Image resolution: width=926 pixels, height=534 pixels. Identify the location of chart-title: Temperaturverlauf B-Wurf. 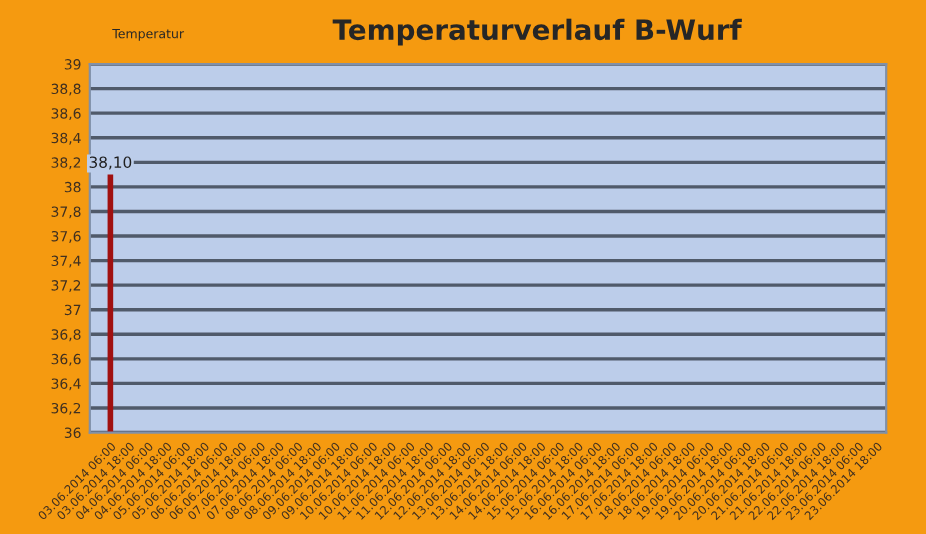
(537, 32).